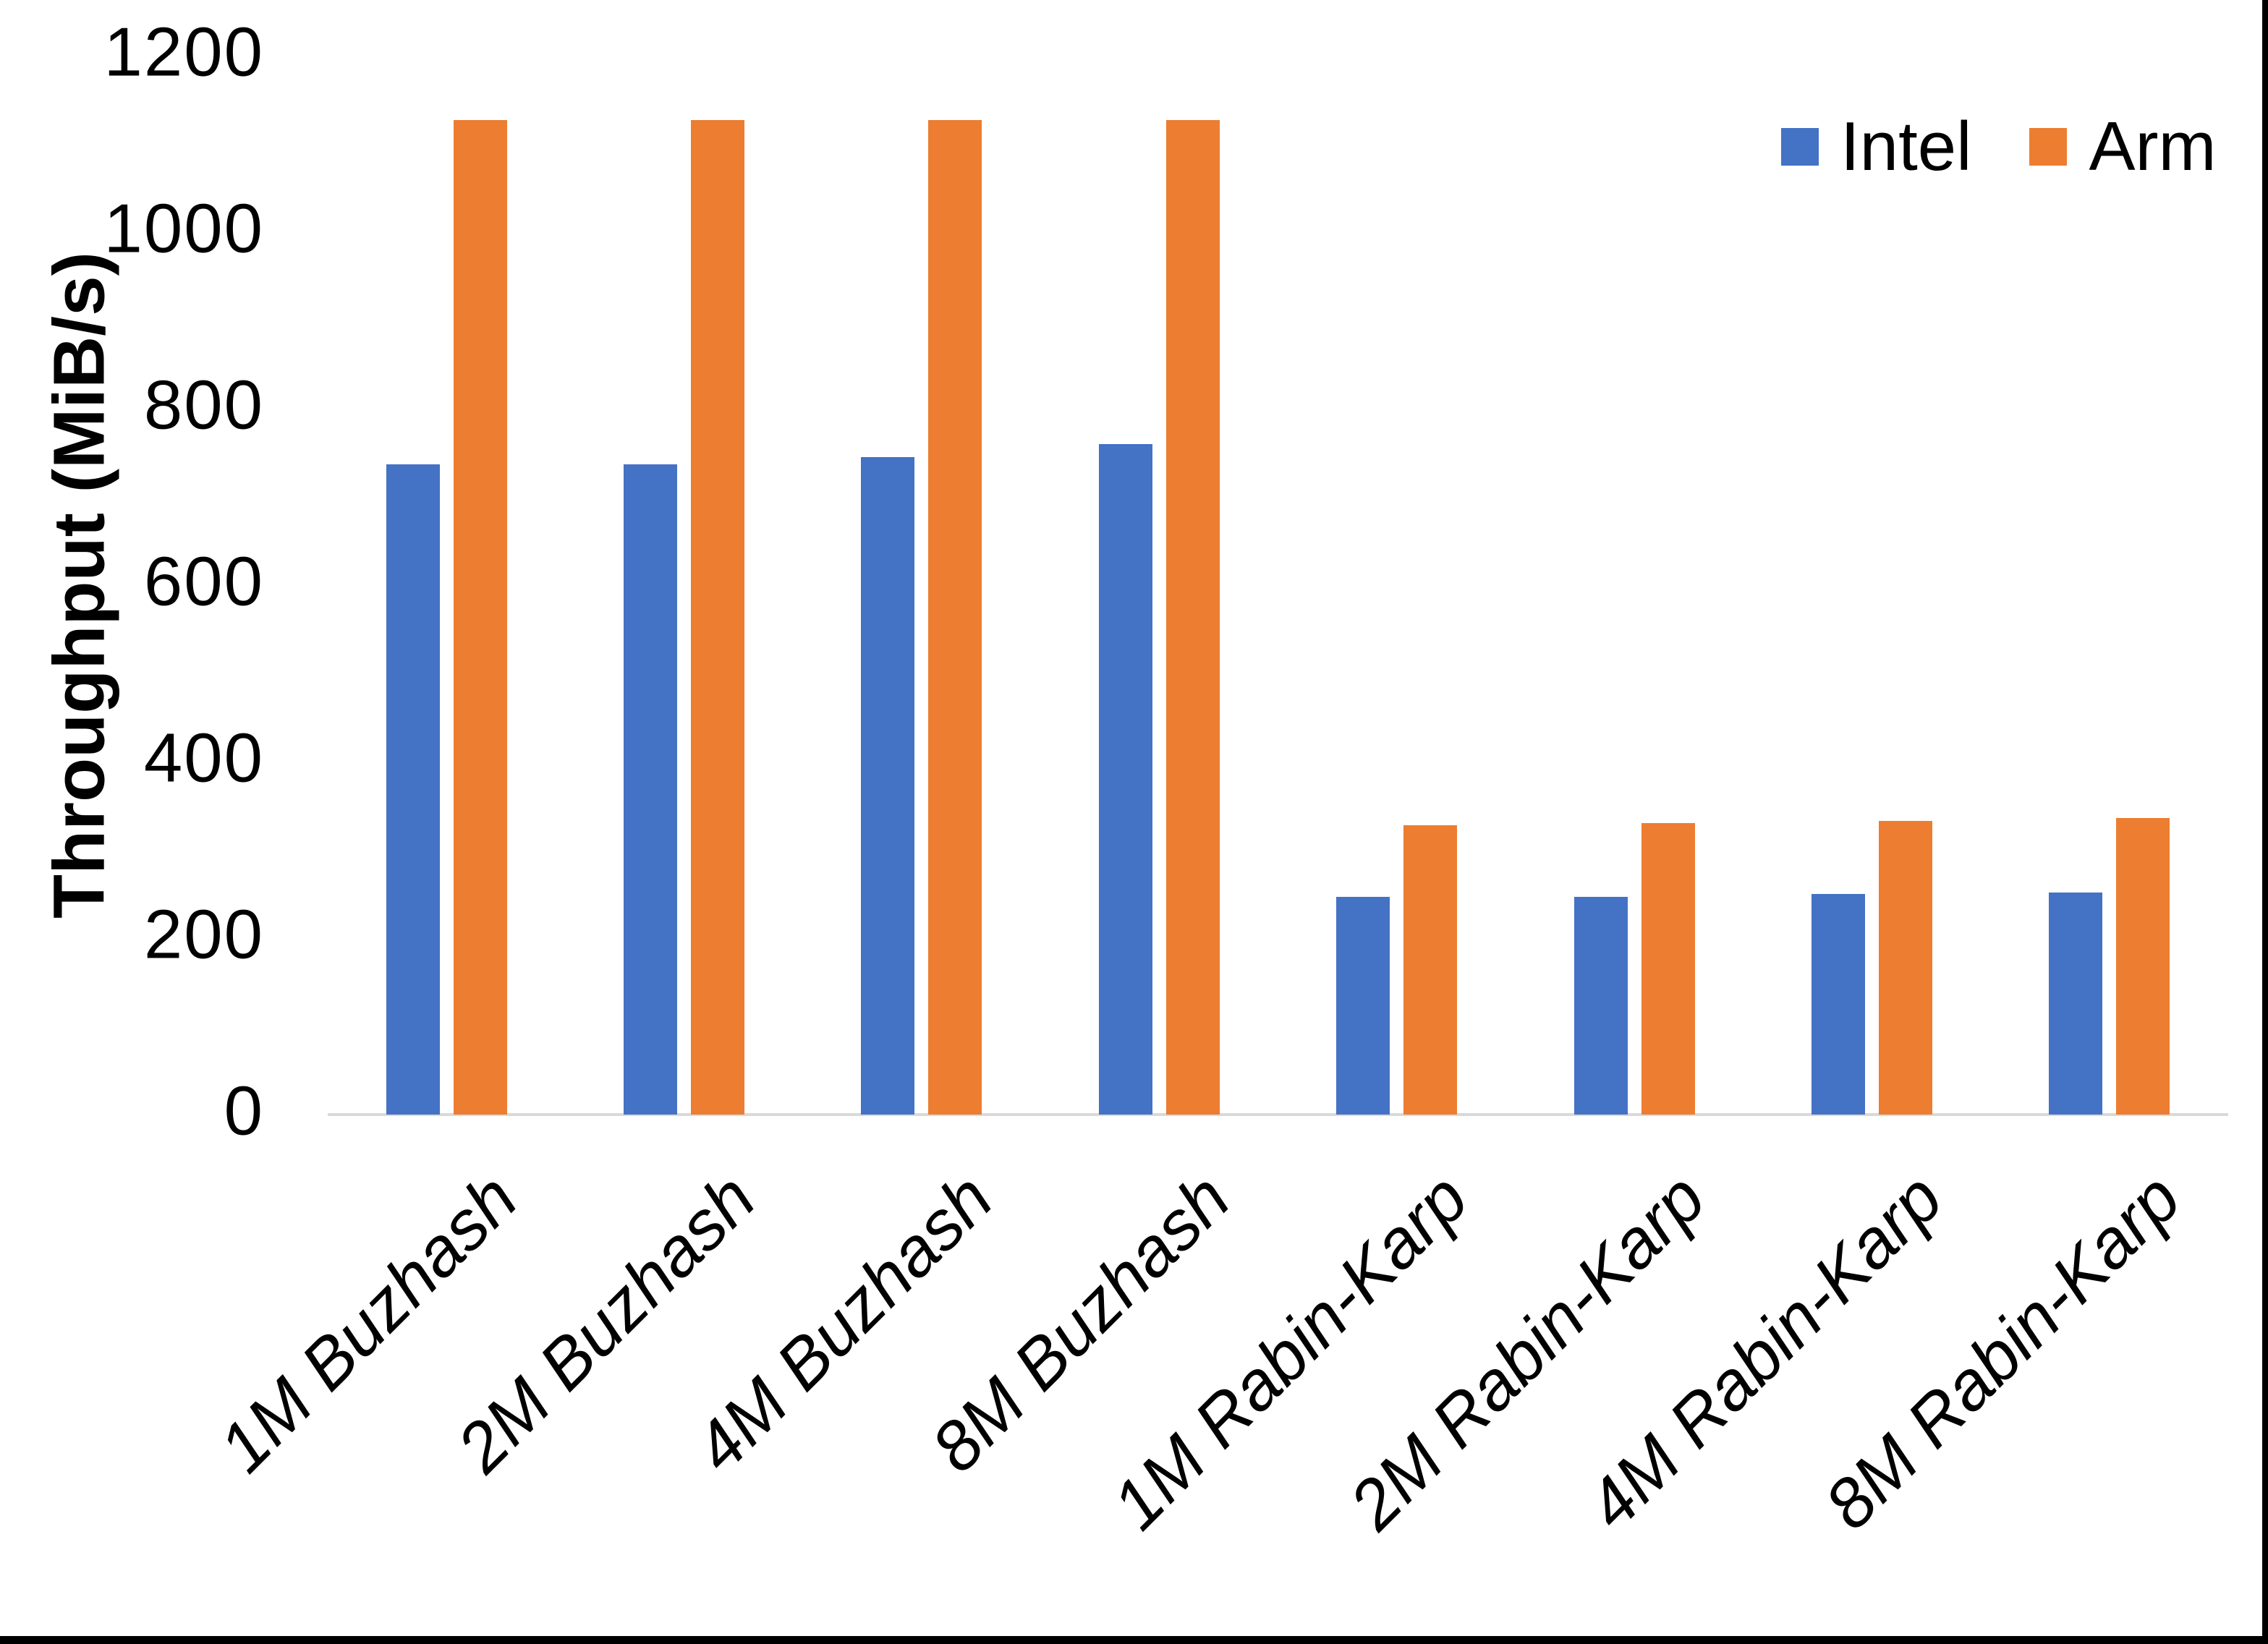 The image size is (2268, 1644). Describe the element at coordinates (79, 585) in the screenshot. I see `y-axis-title: Throughput (MiB/s)` at that location.